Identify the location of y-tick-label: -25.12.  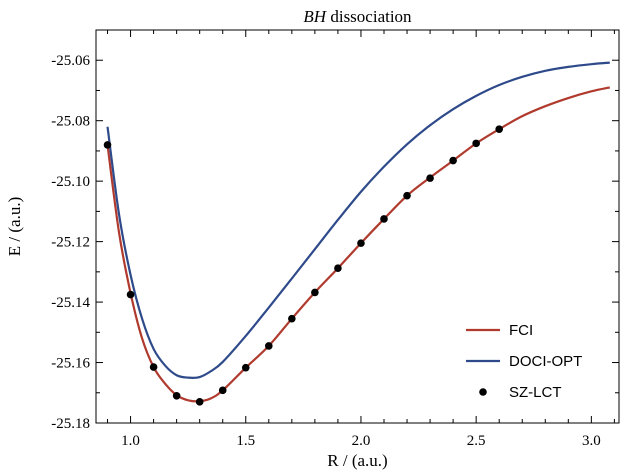
(70, 243).